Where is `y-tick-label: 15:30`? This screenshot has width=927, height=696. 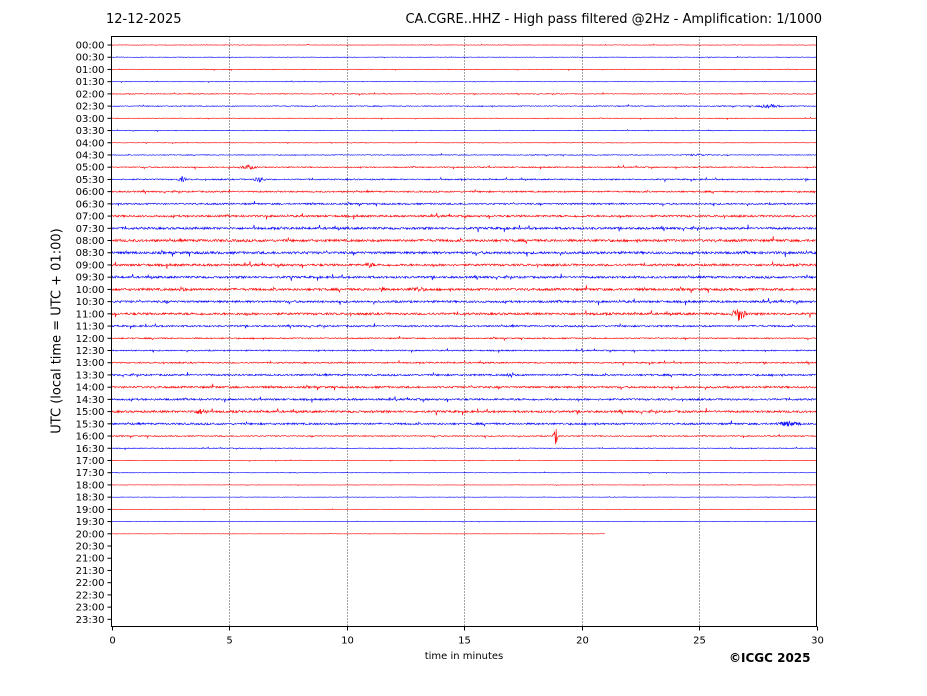
y-tick-label: 15:30 is located at coordinates (90, 424).